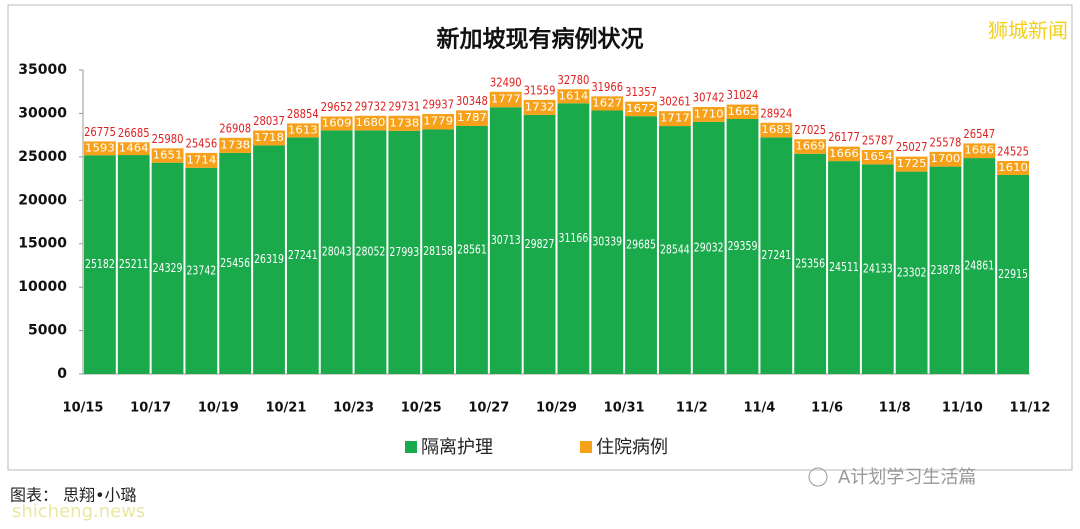 The height and width of the screenshot is (529, 1080). I want to click on value-label: 1464, so click(134, 148).